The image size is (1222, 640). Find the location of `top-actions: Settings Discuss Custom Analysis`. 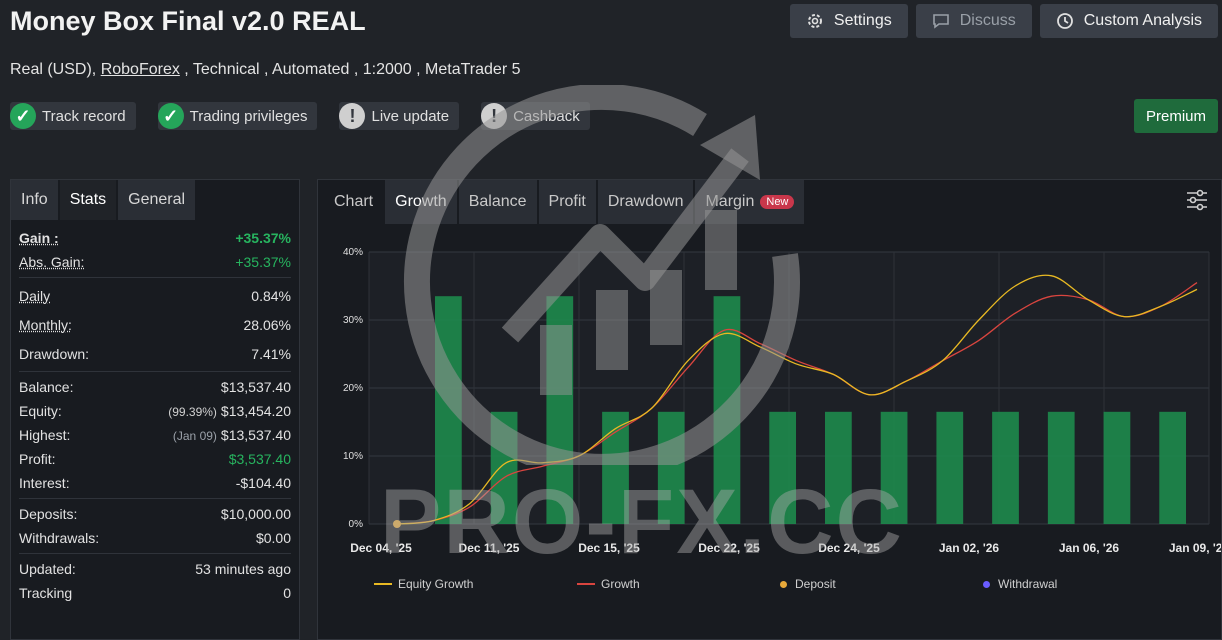

top-actions: Settings Discuss Custom Analysis is located at coordinates (1003, 21).